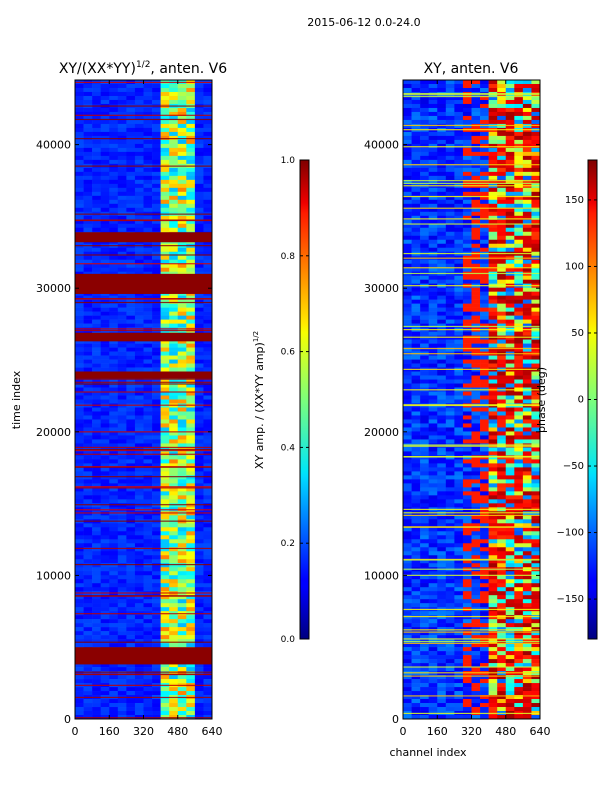 The height and width of the screenshot is (800, 600). I want to click on amplitude-panel-title: XY/(XX*YY)1/2, anten. V6, so click(143, 68).